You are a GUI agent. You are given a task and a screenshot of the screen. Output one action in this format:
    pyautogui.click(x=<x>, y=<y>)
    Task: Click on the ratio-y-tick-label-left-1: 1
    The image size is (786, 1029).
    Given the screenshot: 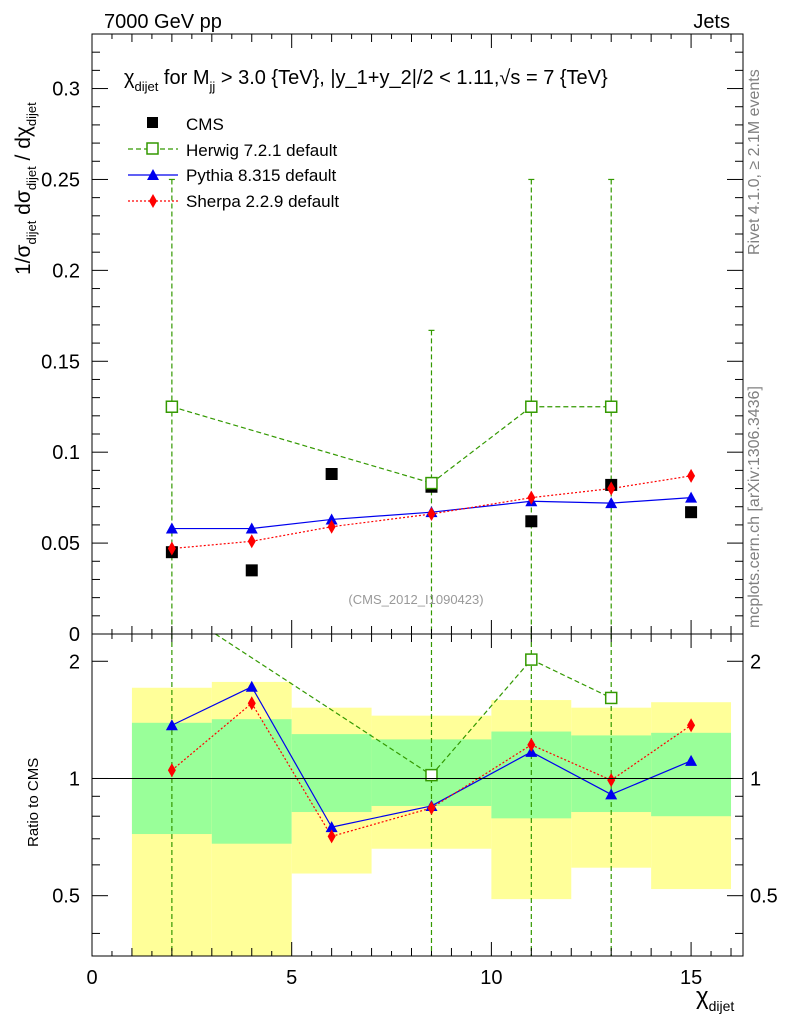 What is the action you would take?
    pyautogui.click(x=74, y=779)
    